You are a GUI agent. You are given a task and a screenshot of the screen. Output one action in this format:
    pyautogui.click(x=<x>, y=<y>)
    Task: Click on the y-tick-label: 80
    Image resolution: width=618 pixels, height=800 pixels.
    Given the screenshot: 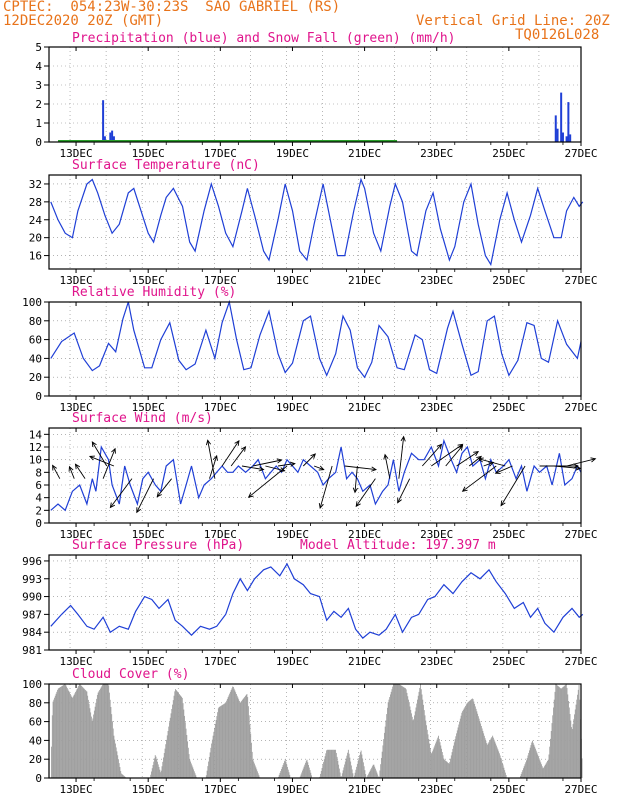 What is the action you would take?
    pyautogui.click(x=35, y=321)
    